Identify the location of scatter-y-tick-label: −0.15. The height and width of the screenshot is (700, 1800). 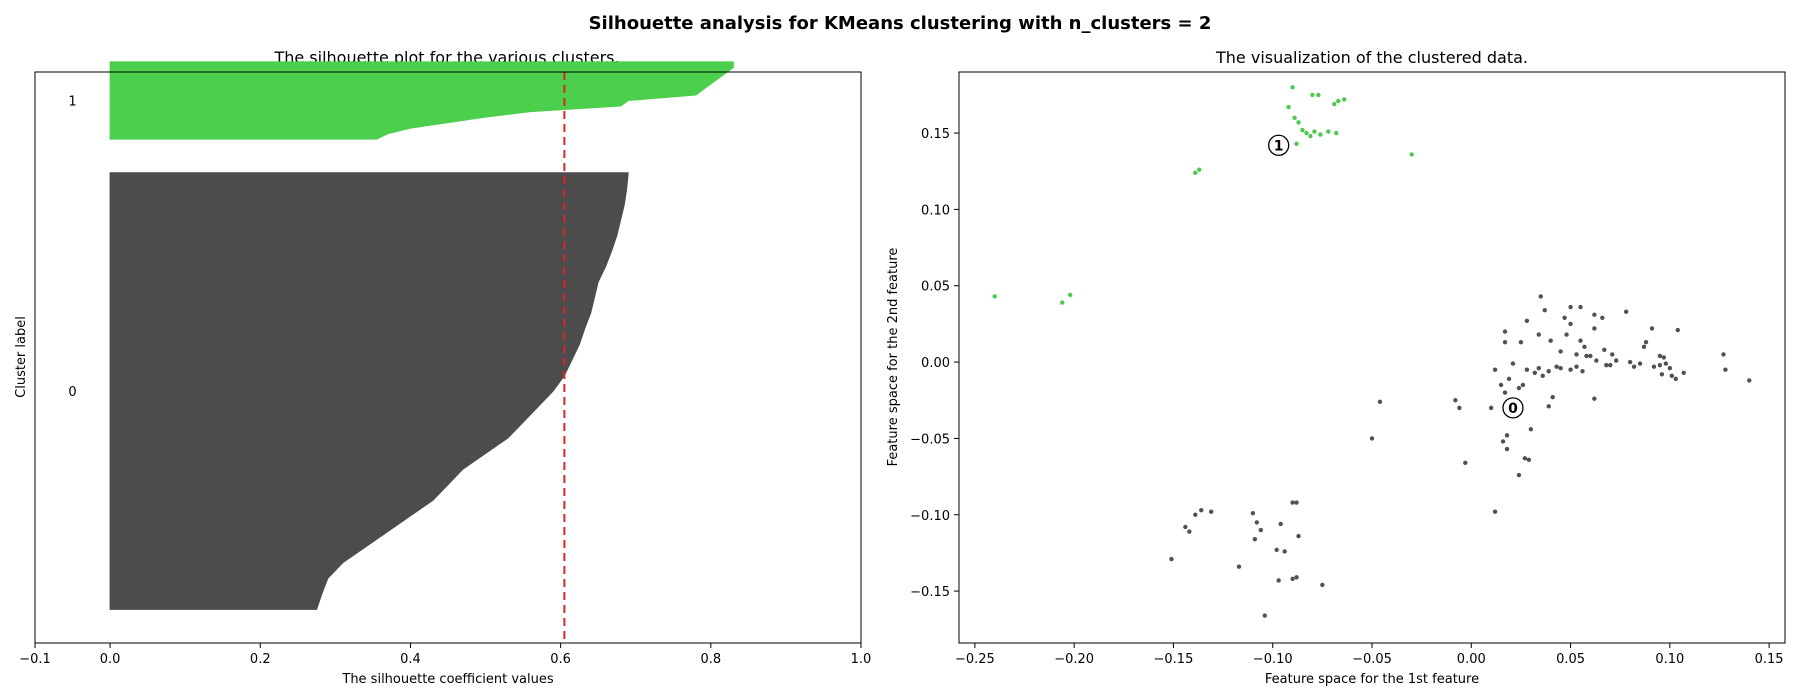
(930, 592).